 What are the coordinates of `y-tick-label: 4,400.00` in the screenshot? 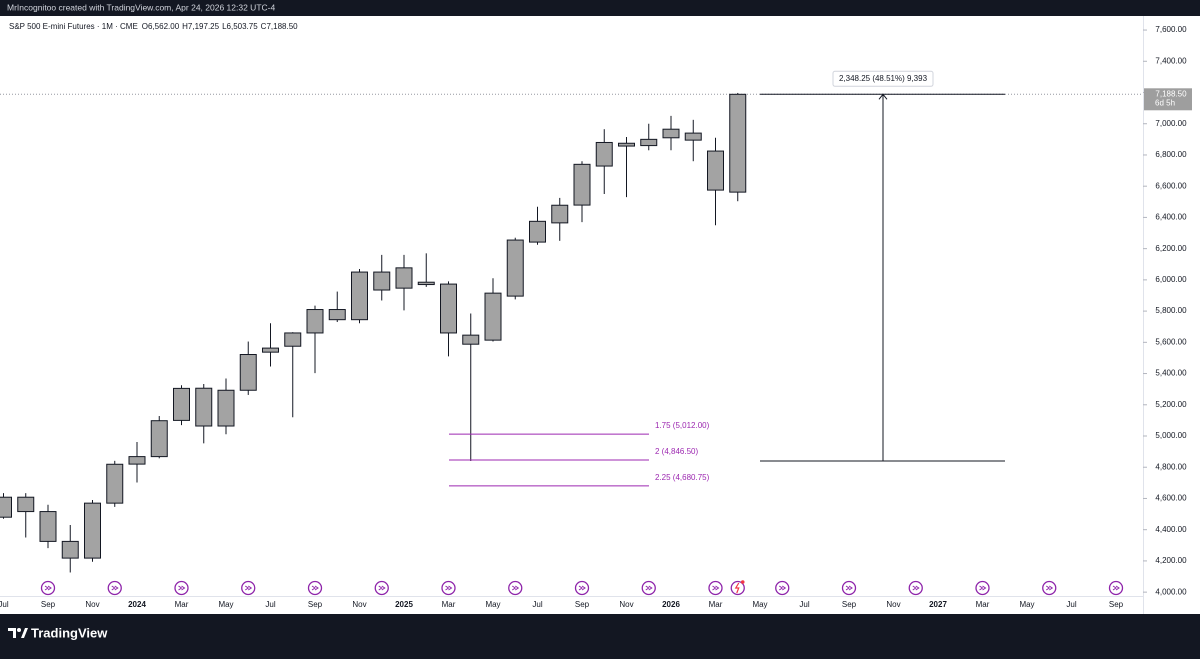 It's located at (1171, 529).